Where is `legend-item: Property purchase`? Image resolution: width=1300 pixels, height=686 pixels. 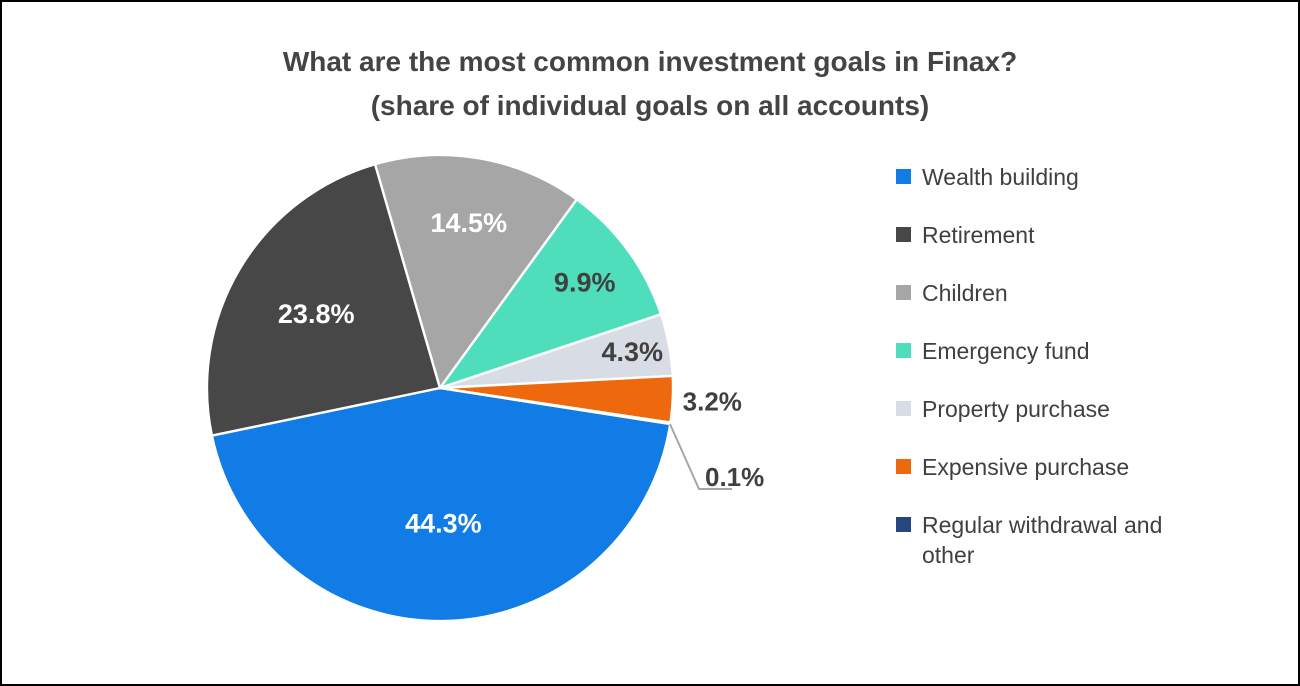
legend-item: Property purchase is located at coordinates (1056, 409).